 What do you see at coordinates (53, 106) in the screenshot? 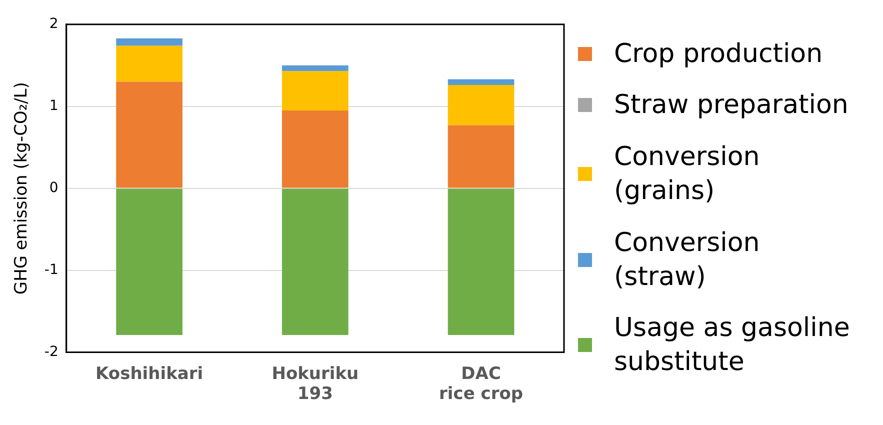
I see `y-tick-label: 1` at bounding box center [53, 106].